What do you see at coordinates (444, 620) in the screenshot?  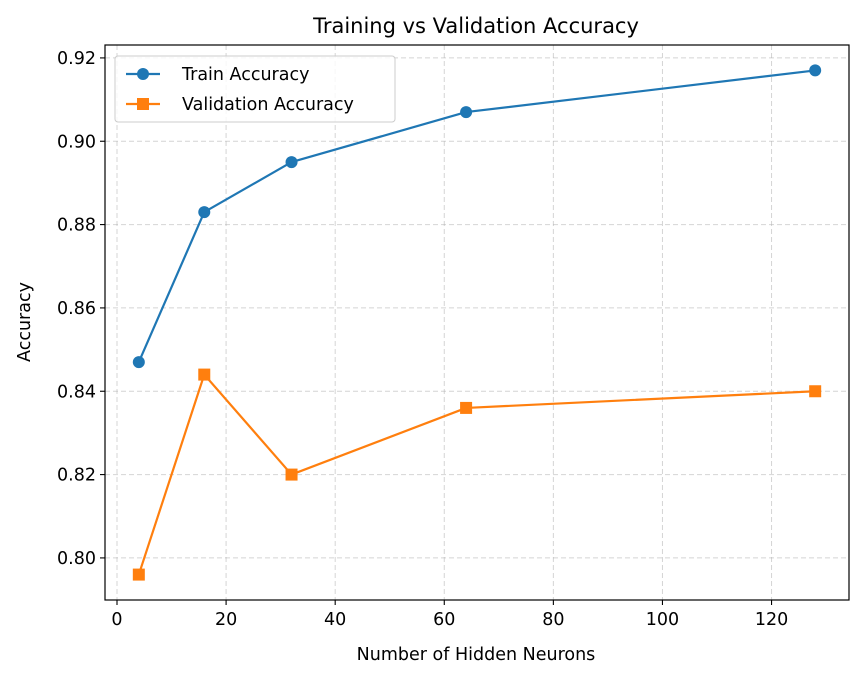 I see `x-tick-label: 60` at bounding box center [444, 620].